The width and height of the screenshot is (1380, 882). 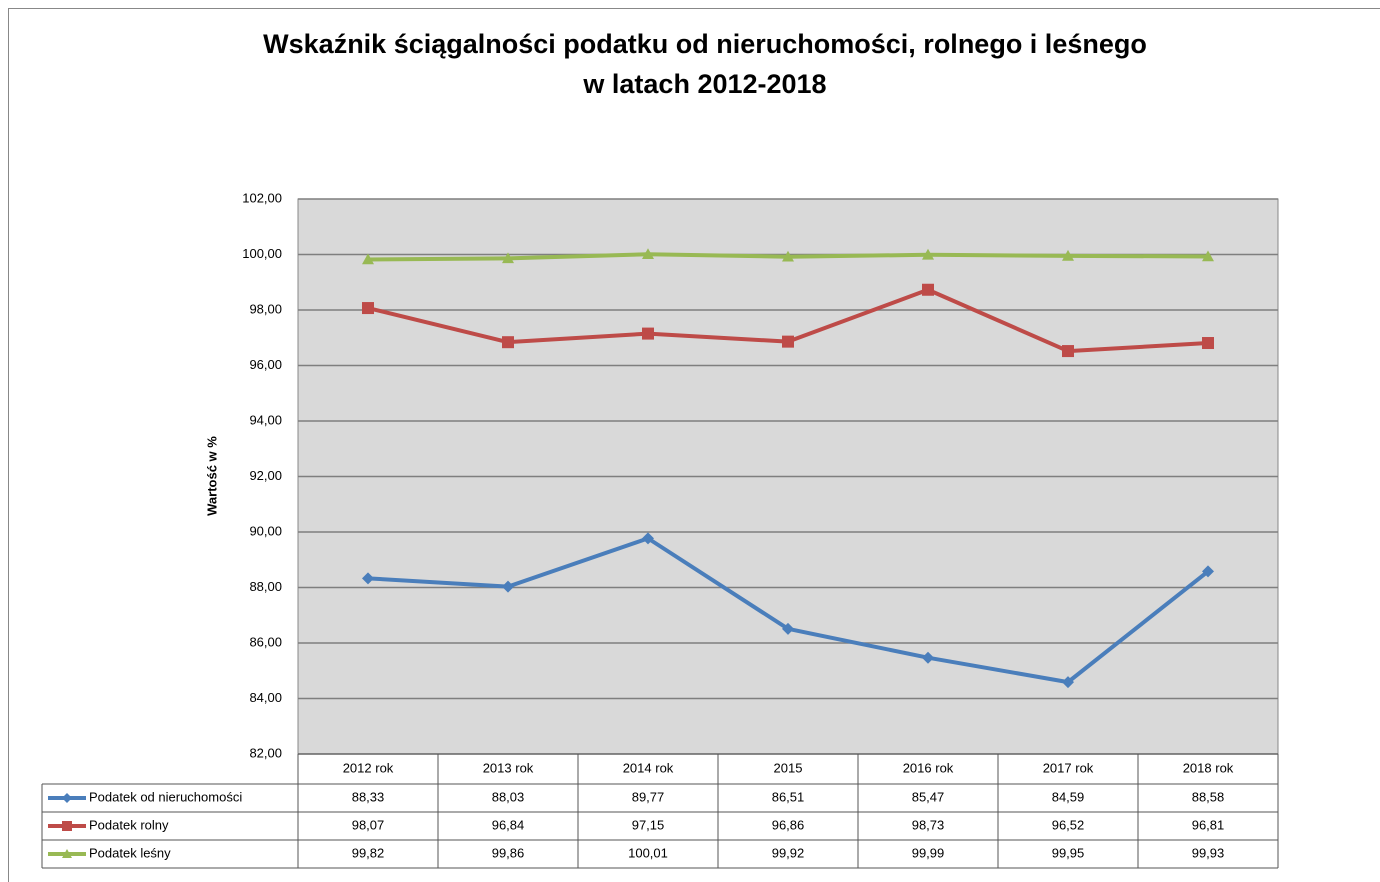 I want to click on y-tick-label: 102,00, so click(x=262, y=197).